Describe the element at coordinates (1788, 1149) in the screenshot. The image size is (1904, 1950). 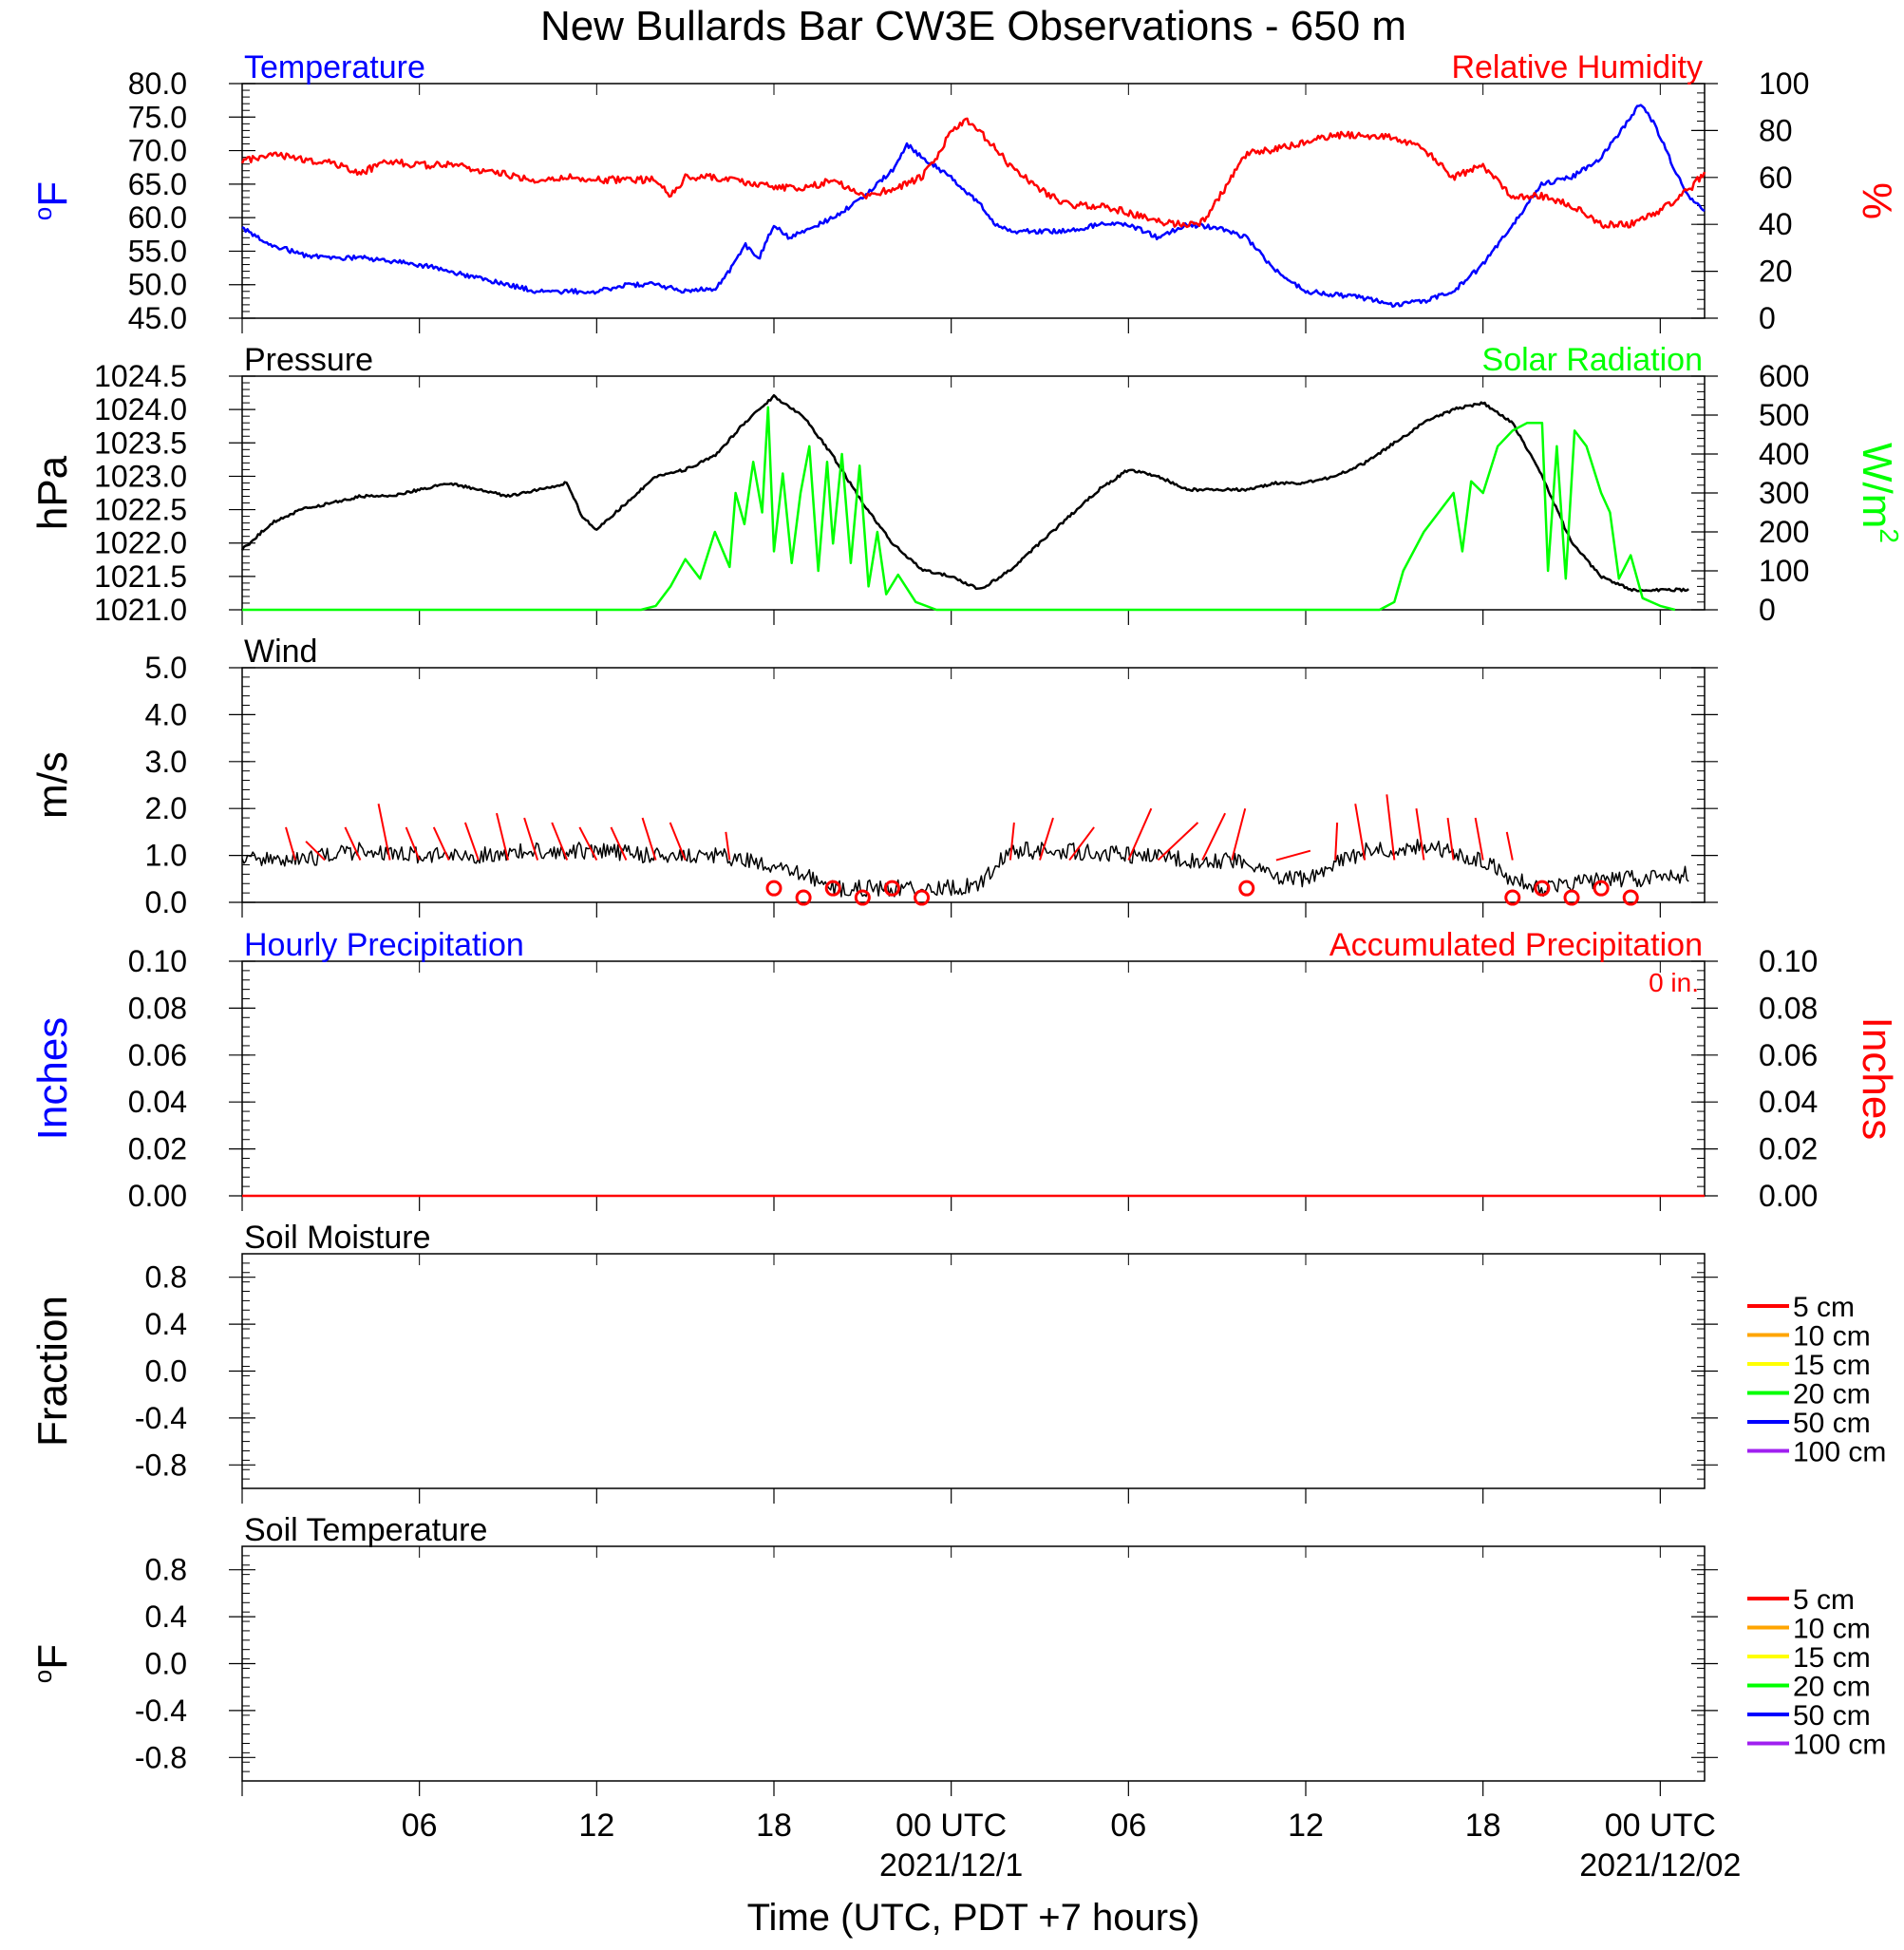
I see `y-tick-label-right: 0.02` at that location.